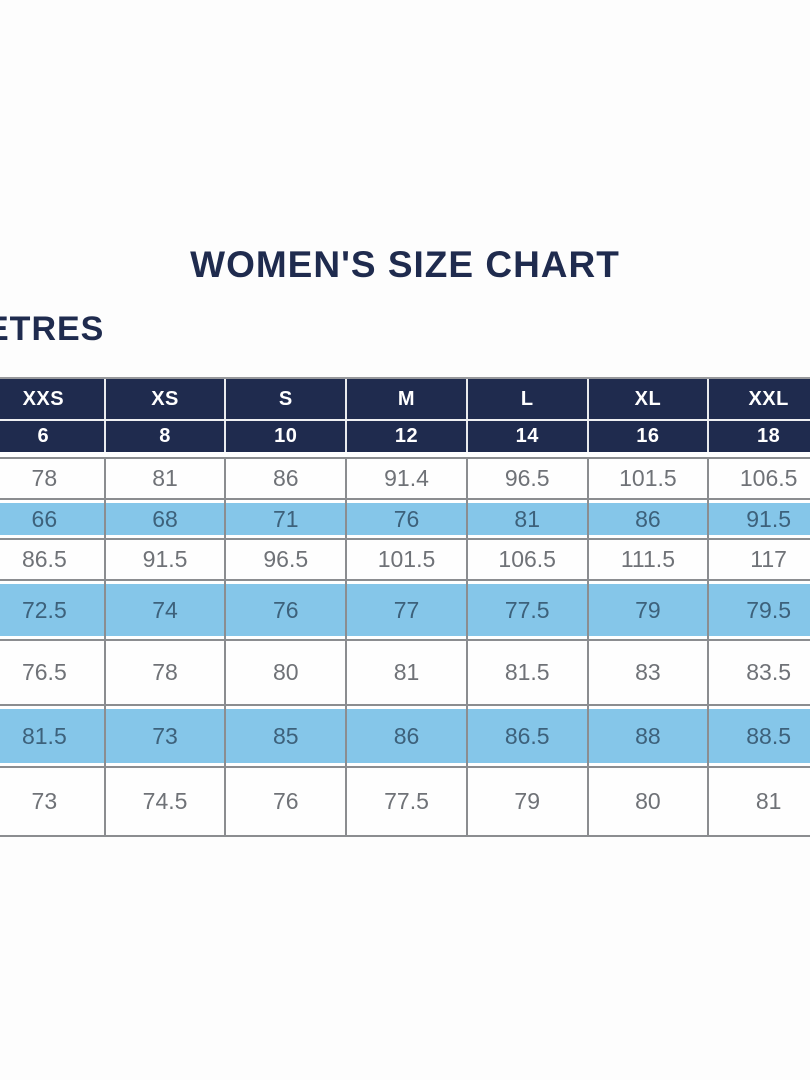 This screenshot has width=810, height=1080. Describe the element at coordinates (758, 736) in the screenshot. I see `table-cell: 88.5` at that location.